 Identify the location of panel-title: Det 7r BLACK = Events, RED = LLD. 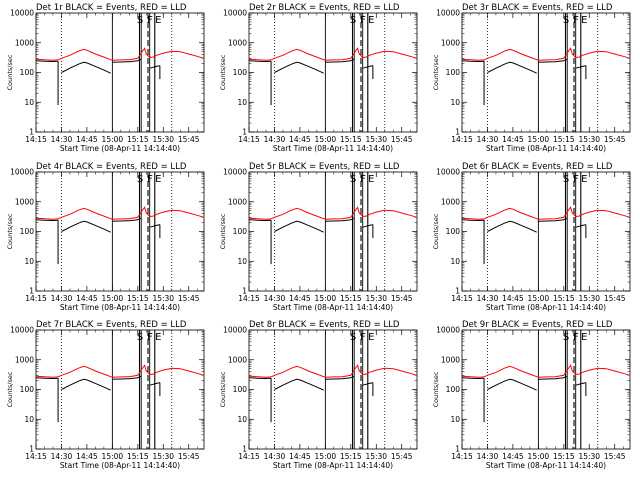
(111, 325).